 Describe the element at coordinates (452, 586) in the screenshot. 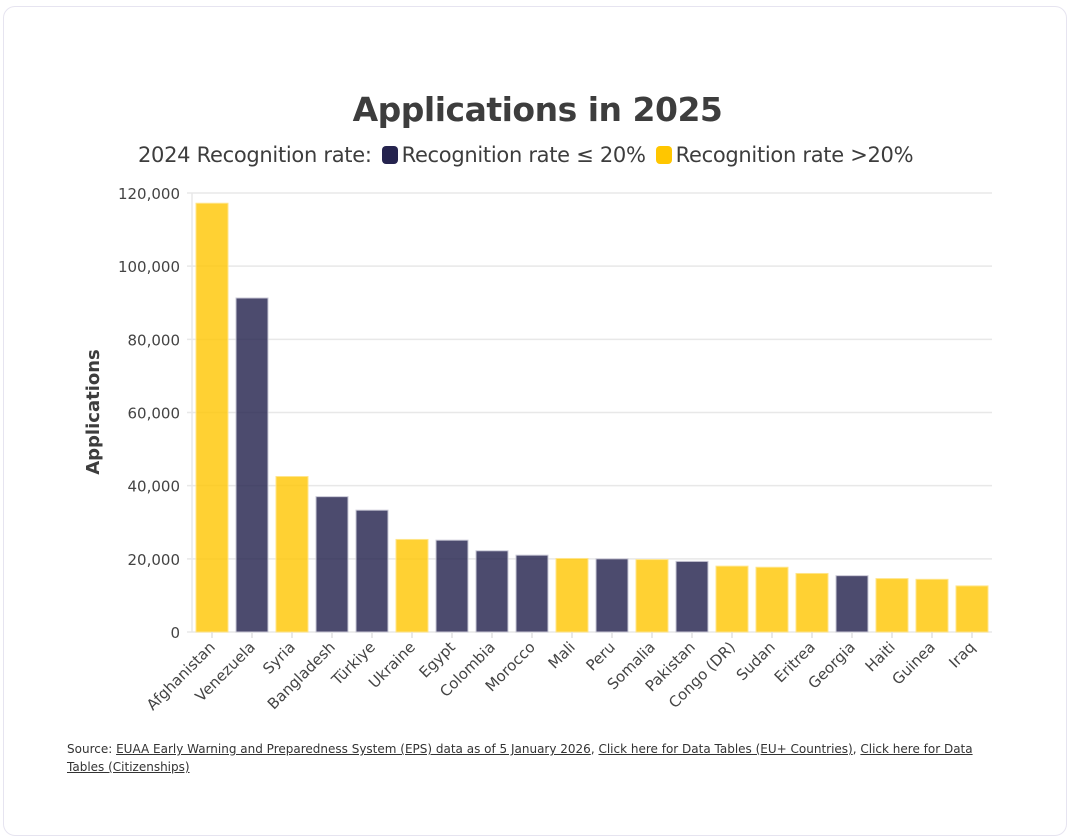

I see `bar-egypt` at that location.